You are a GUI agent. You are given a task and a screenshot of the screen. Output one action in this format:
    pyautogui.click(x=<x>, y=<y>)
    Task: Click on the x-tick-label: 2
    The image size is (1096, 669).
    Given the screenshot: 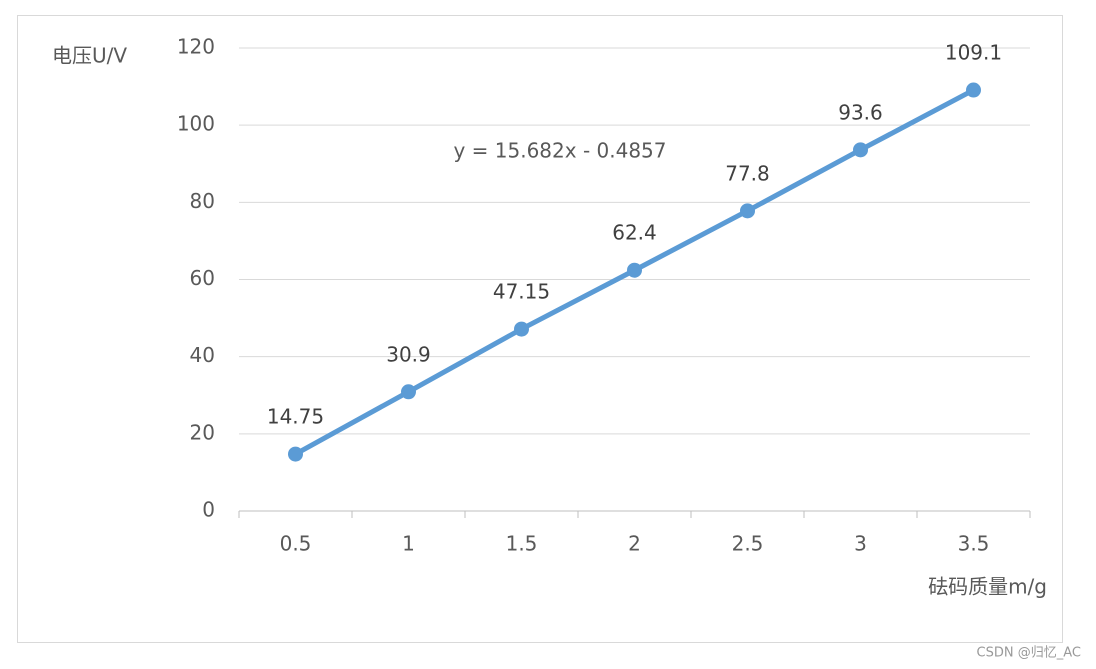 What is the action you would take?
    pyautogui.click(x=634, y=544)
    